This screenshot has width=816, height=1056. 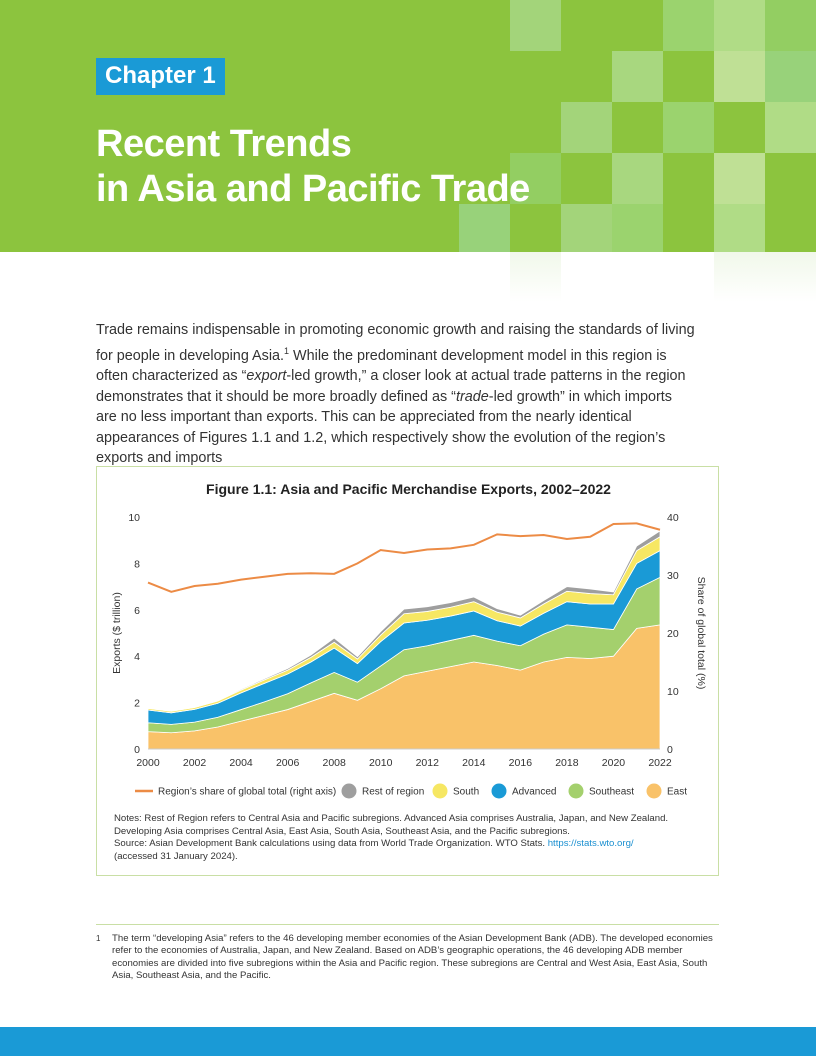 What do you see at coordinates (313, 189) in the screenshot?
I see `title-line-2: in Asia and Pacific Trade` at bounding box center [313, 189].